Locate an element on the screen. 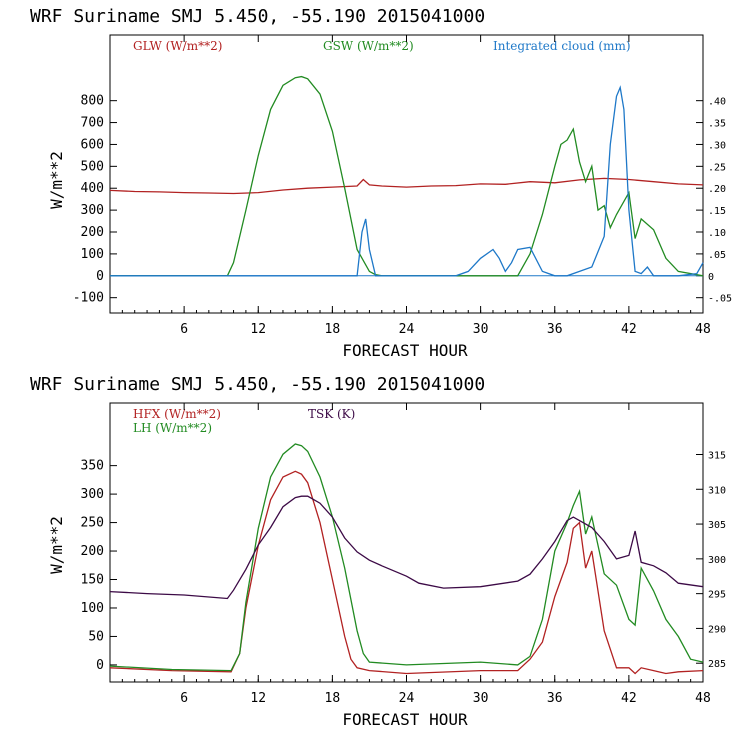  y-tick-label: 50 is located at coordinates (96, 636).